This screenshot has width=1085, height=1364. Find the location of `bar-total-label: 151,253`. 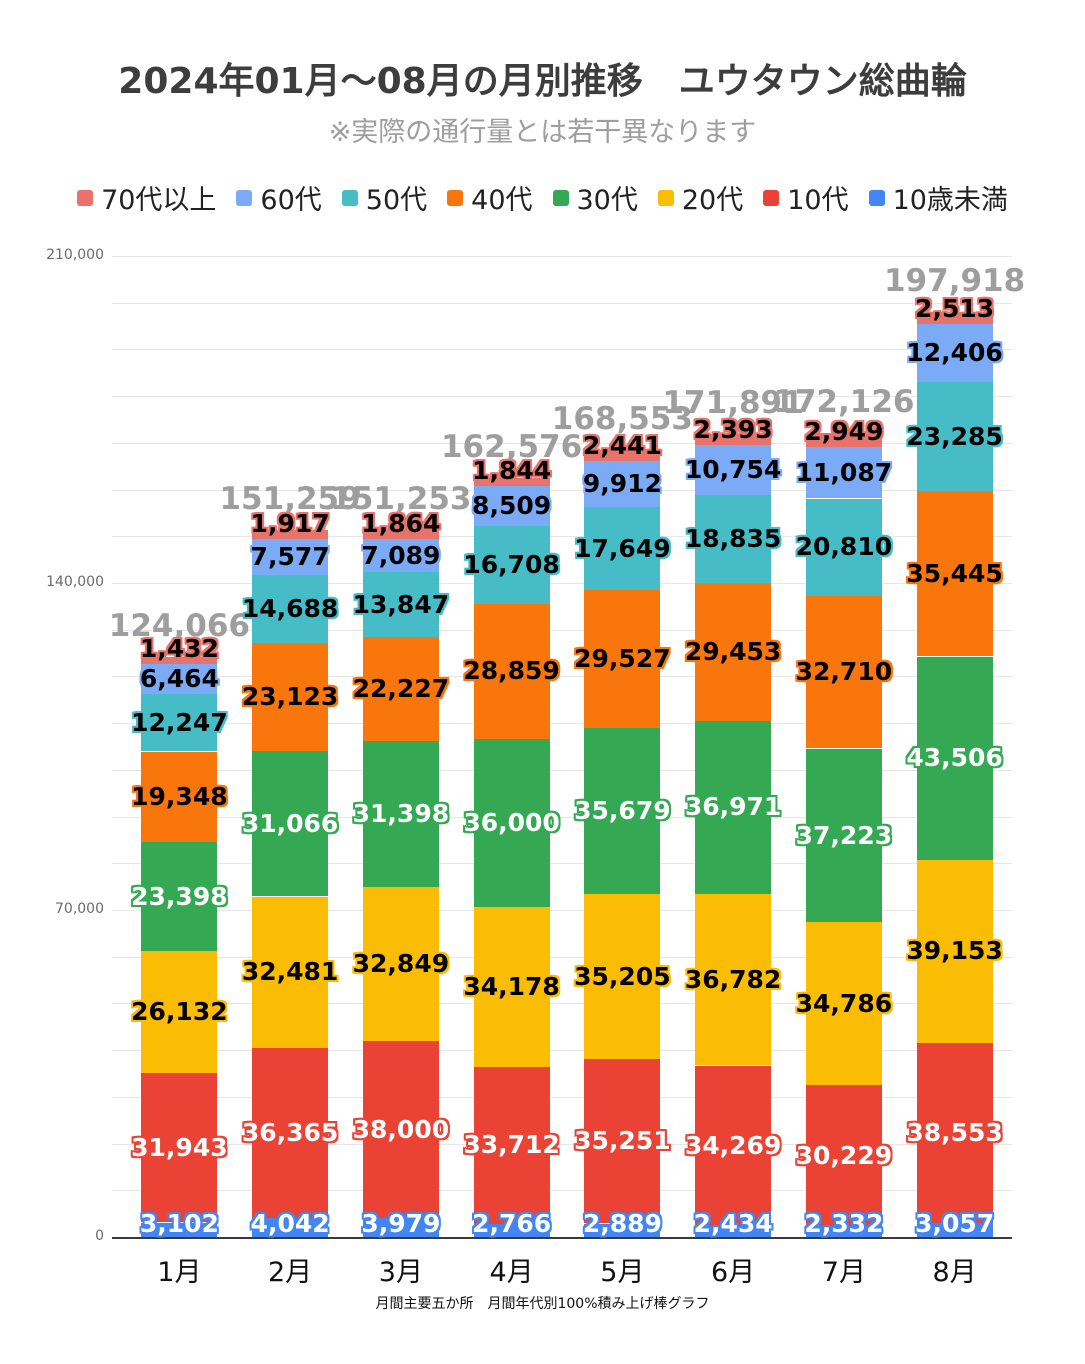

bar-total-label: 151,253 is located at coordinates (401, 499).